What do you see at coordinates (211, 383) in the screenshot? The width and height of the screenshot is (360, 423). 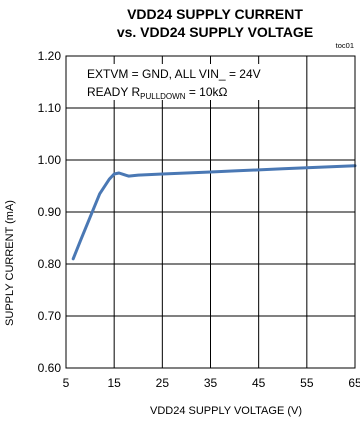 I see `x-tick-label: 35` at bounding box center [211, 383].